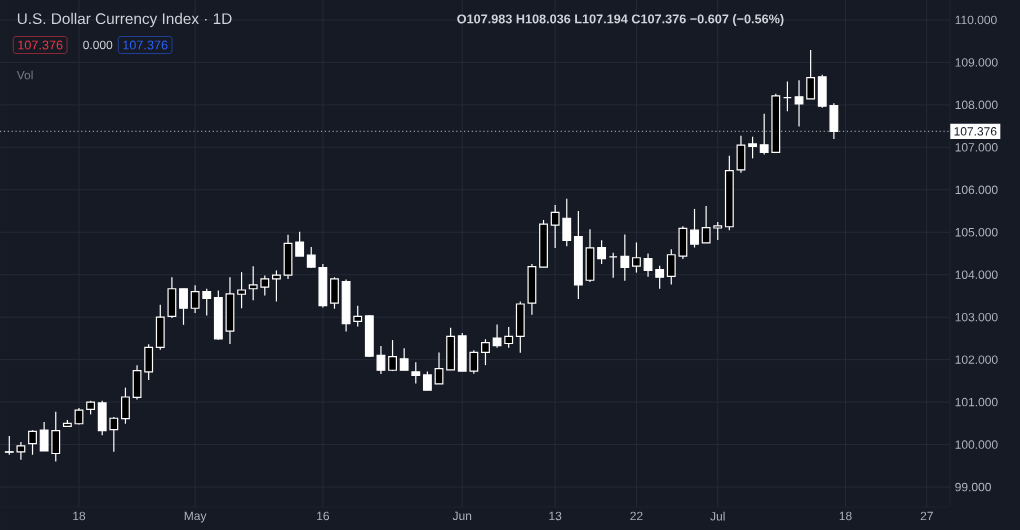 The height and width of the screenshot is (530, 1020). Describe the element at coordinates (976, 274) in the screenshot. I see `y-tick-label: 104.000` at that location.